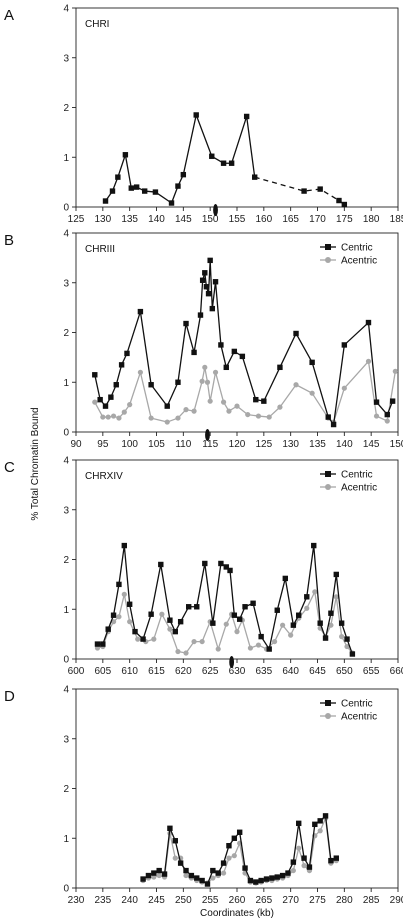 Image resolution: width=403 pixels, height=921 pixels. What do you see at coordinates (371, 219) in the screenshot?
I see `x-tick-label: 180` at bounding box center [371, 219].